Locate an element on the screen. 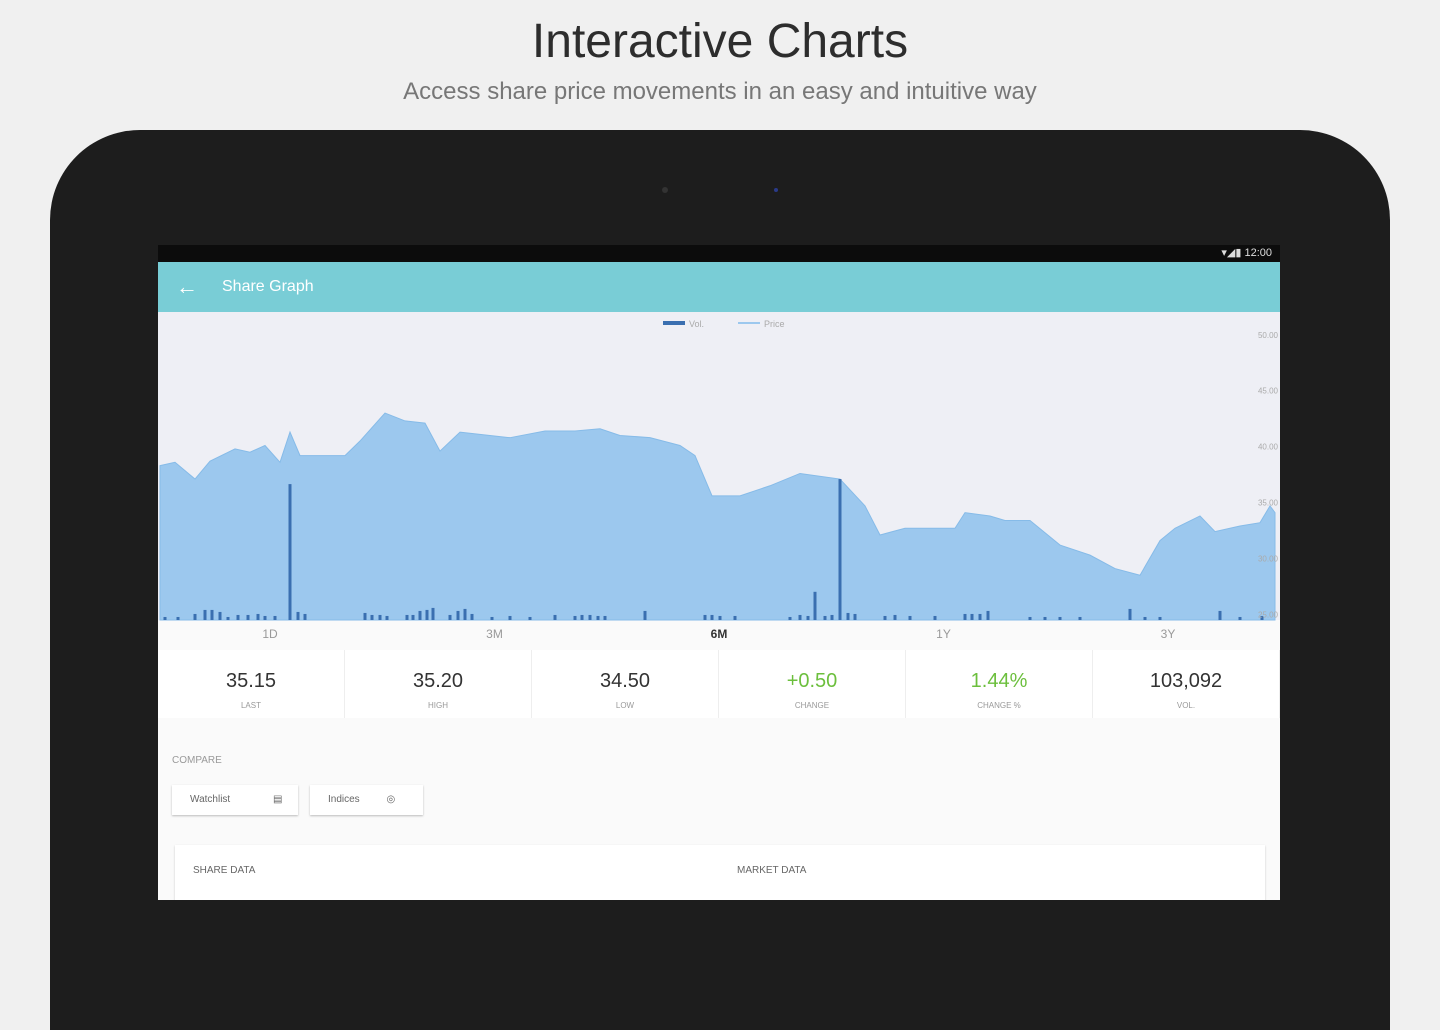 Image resolution: width=1440 pixels, height=1030 pixels. legend-swatch is located at coordinates (674, 323).